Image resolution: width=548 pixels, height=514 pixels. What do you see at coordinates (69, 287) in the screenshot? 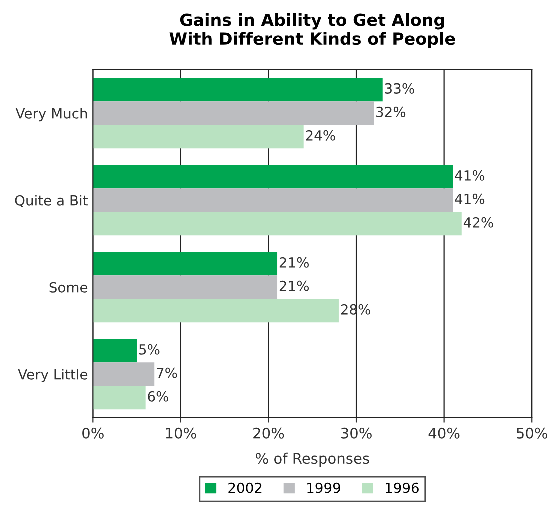
I see `y-tick-label: Some` at bounding box center [69, 287].